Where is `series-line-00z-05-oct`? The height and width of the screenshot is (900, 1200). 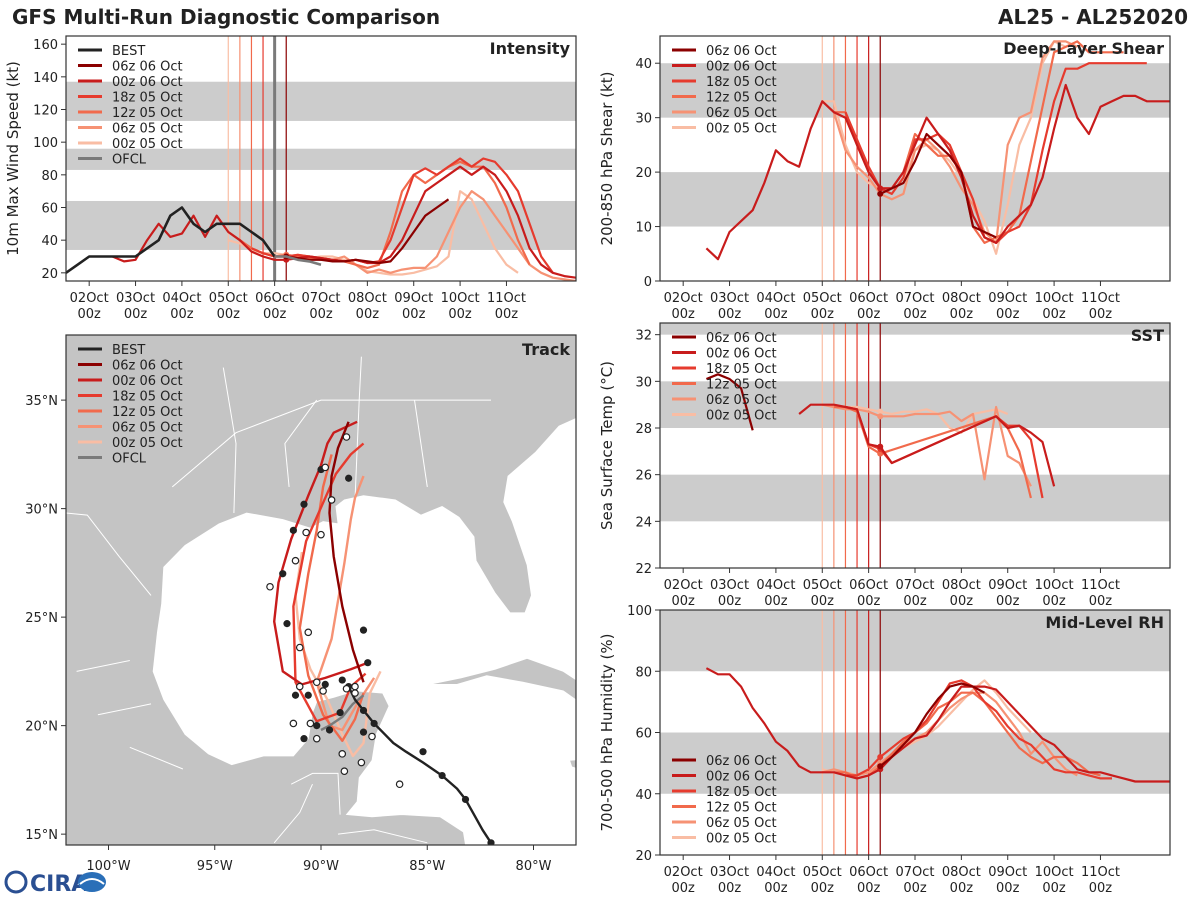
series-line-00z-05-oct is located at coordinates (915, 418).